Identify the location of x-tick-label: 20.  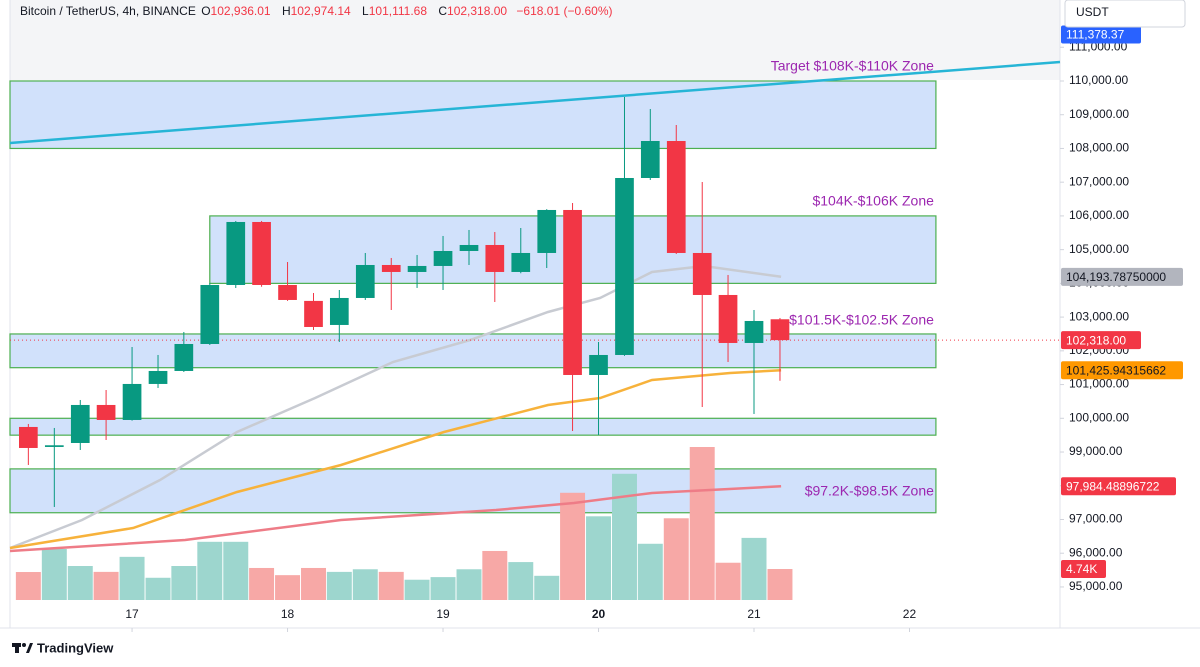
(599, 614).